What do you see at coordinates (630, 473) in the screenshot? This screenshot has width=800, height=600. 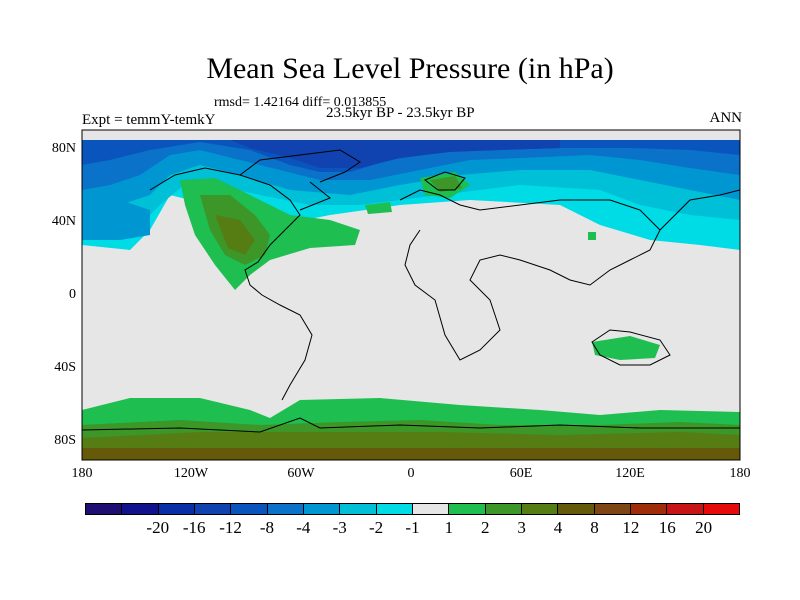 I see `x-tick-label: 120E` at bounding box center [630, 473].